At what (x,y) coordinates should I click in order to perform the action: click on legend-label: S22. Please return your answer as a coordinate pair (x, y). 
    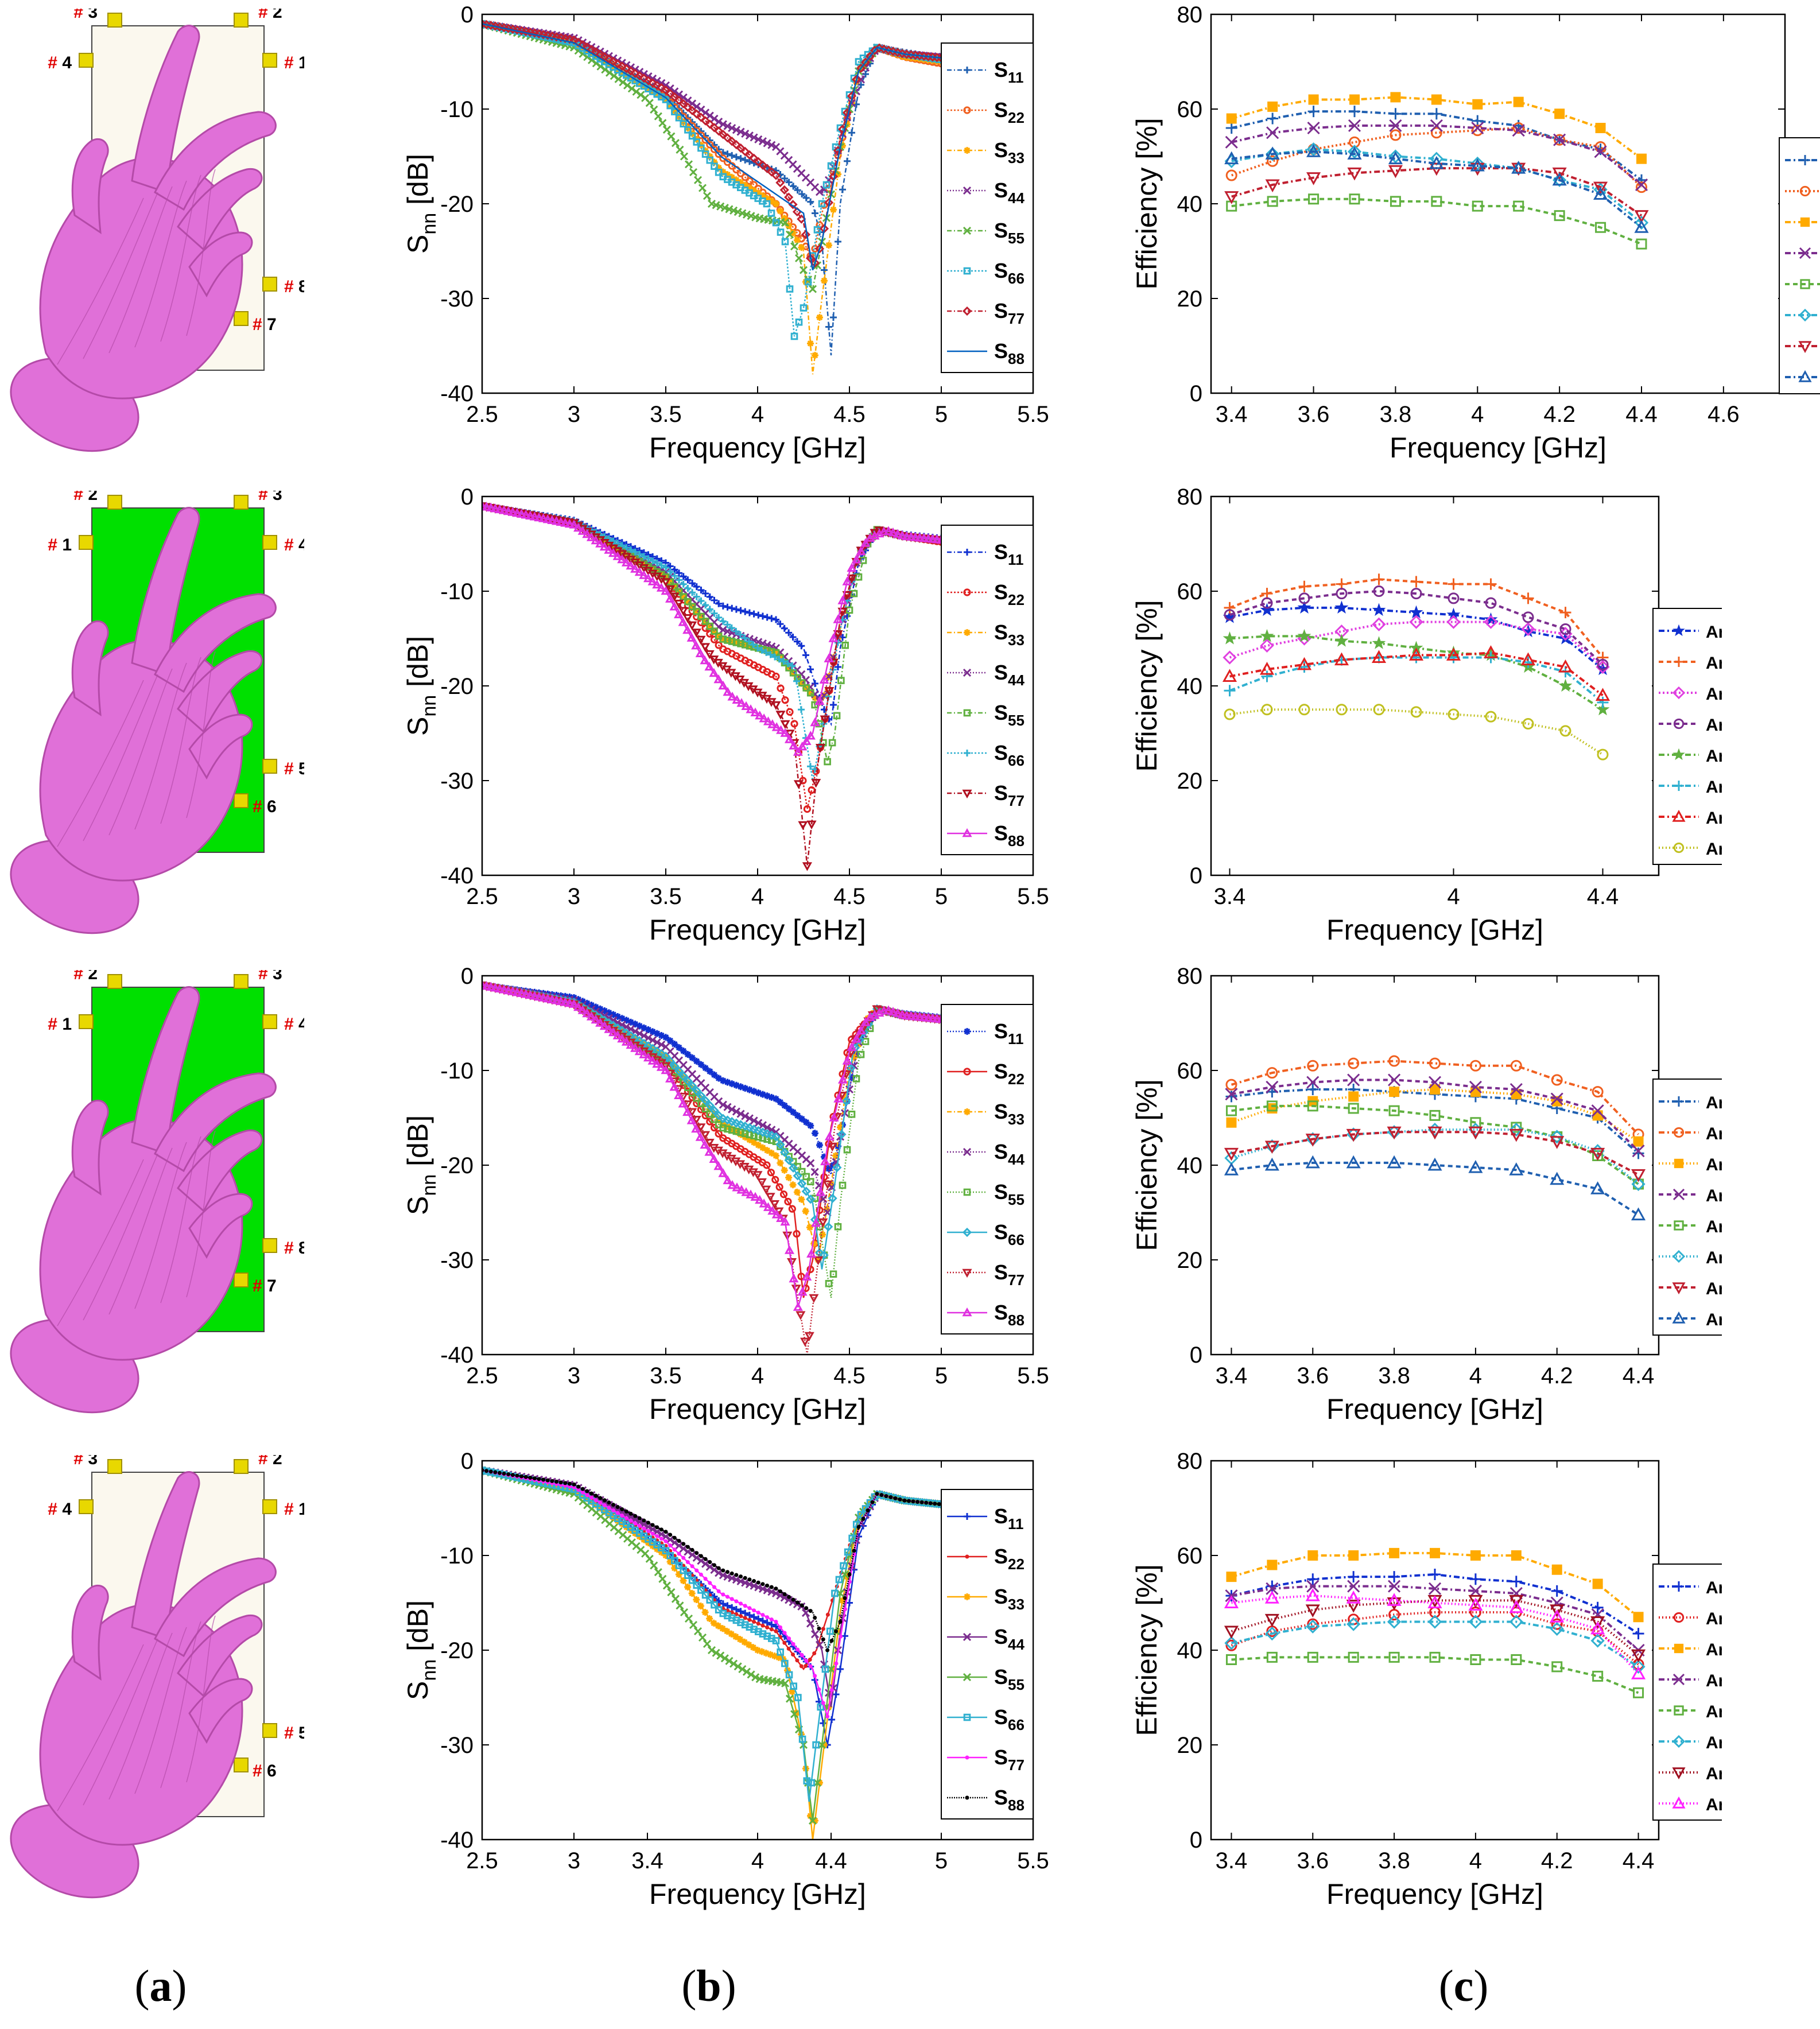
    Looking at the image, I should click on (1010, 594).